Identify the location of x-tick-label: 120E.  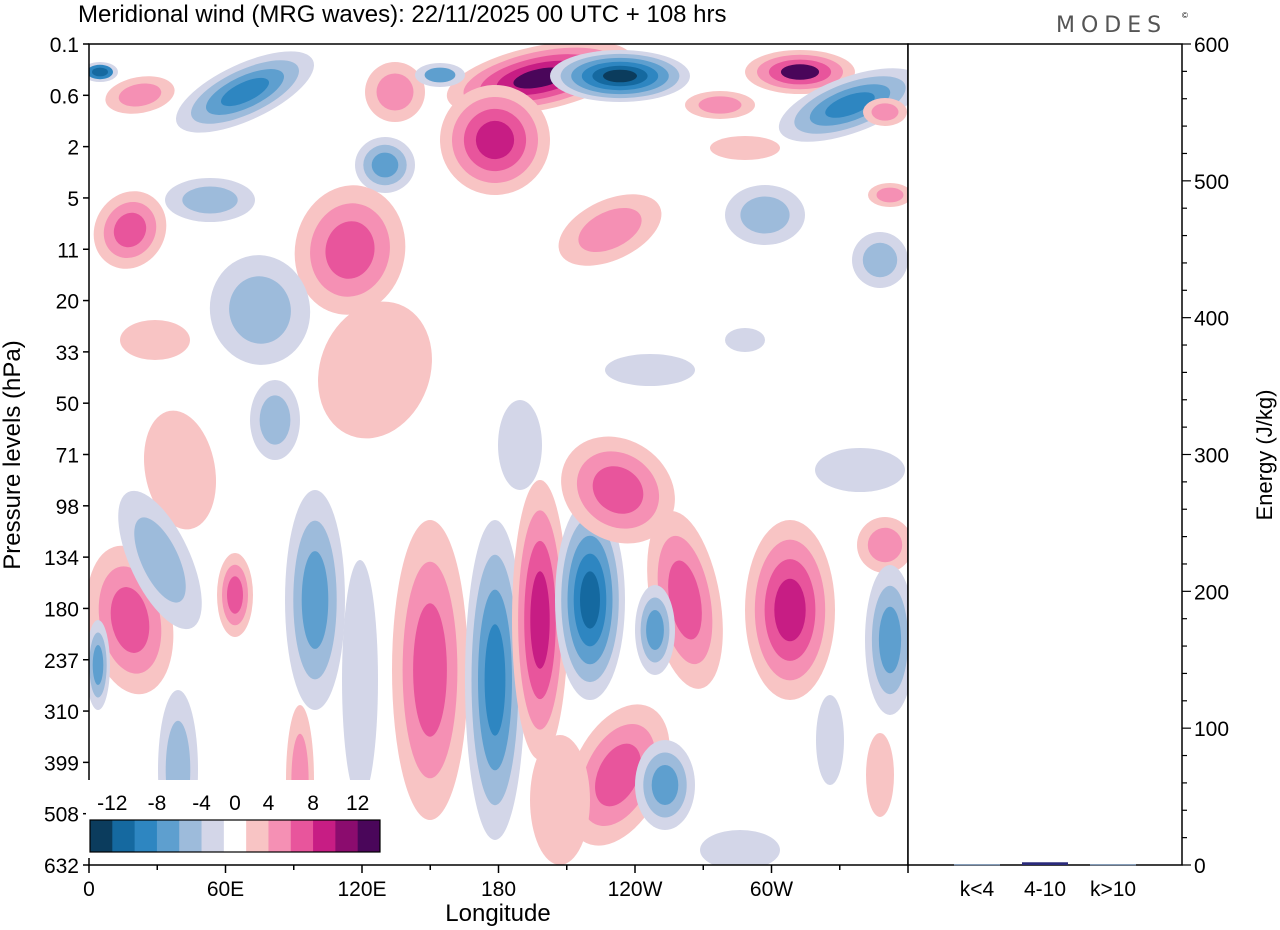
(361, 889).